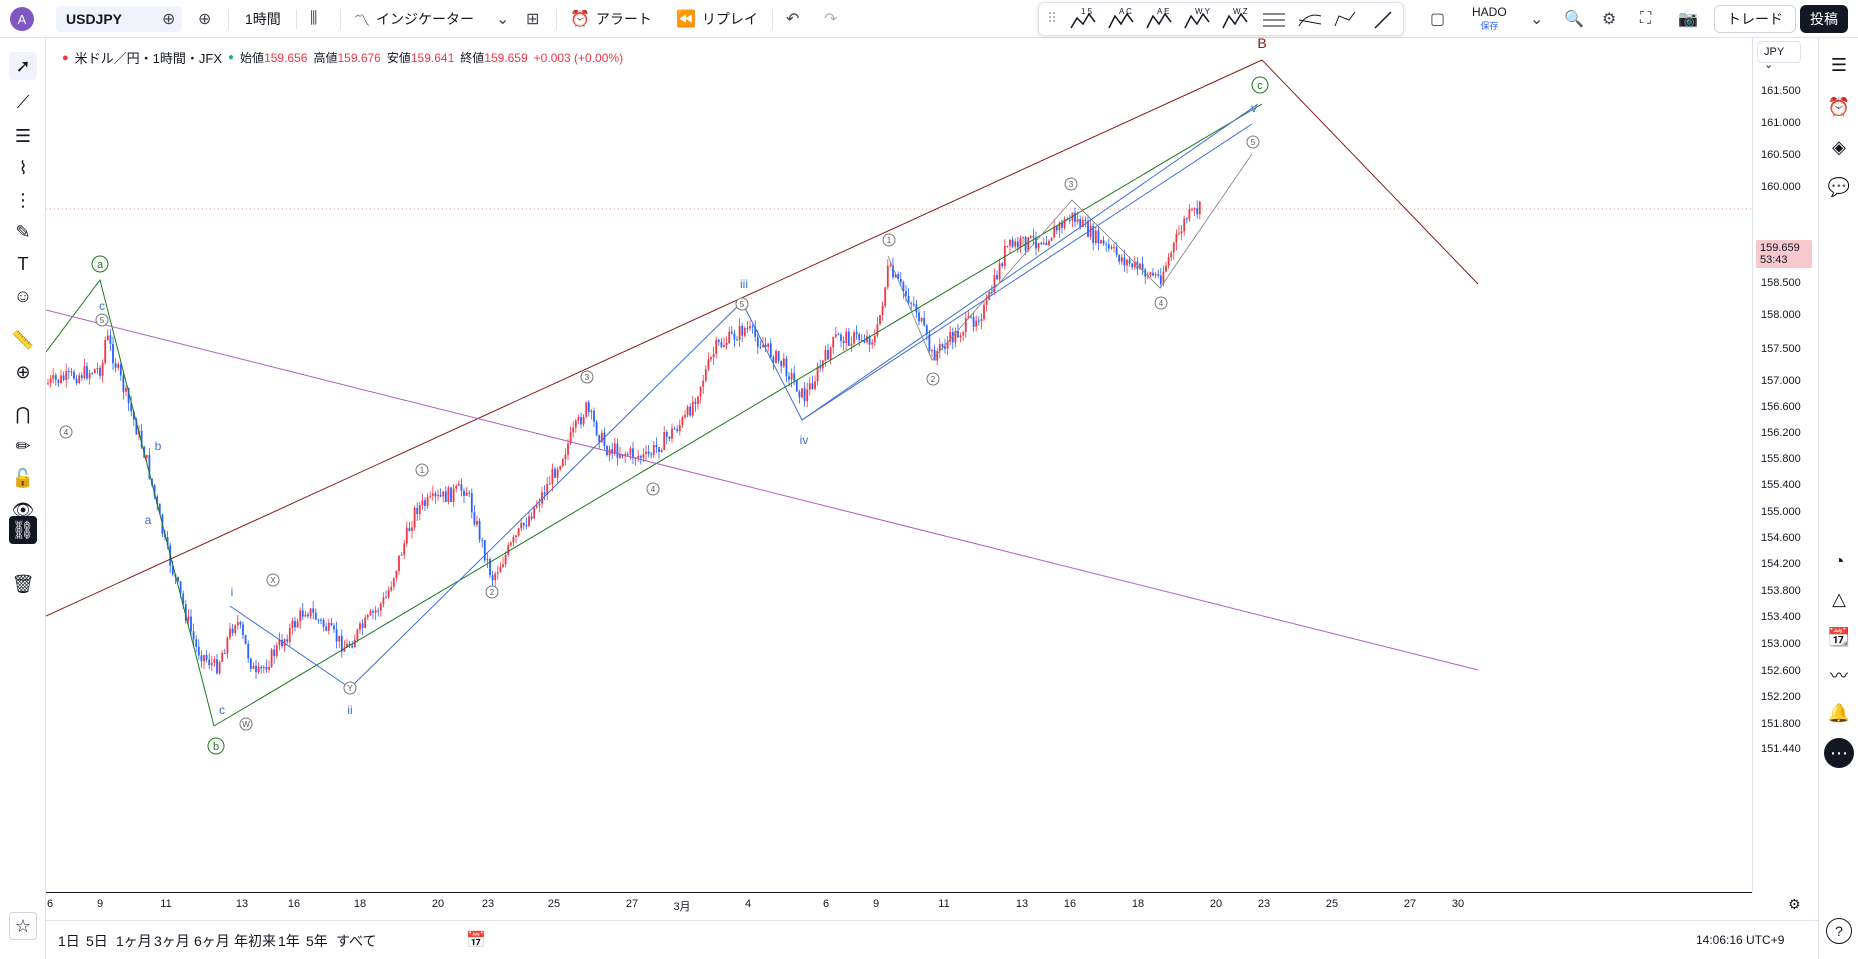  What do you see at coordinates (314, 18) in the screenshot?
I see `chart-type-icon: ⫼` at bounding box center [314, 18].